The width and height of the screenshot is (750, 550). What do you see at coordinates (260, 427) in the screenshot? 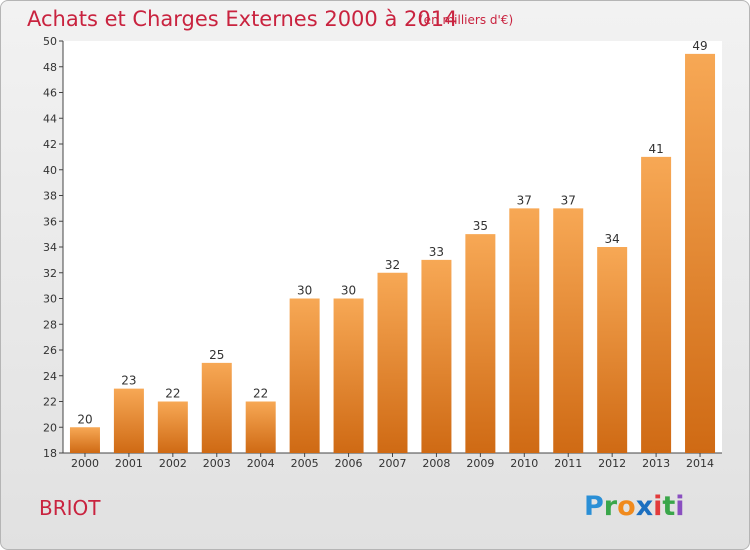
I see `bar-2004` at bounding box center [260, 427].